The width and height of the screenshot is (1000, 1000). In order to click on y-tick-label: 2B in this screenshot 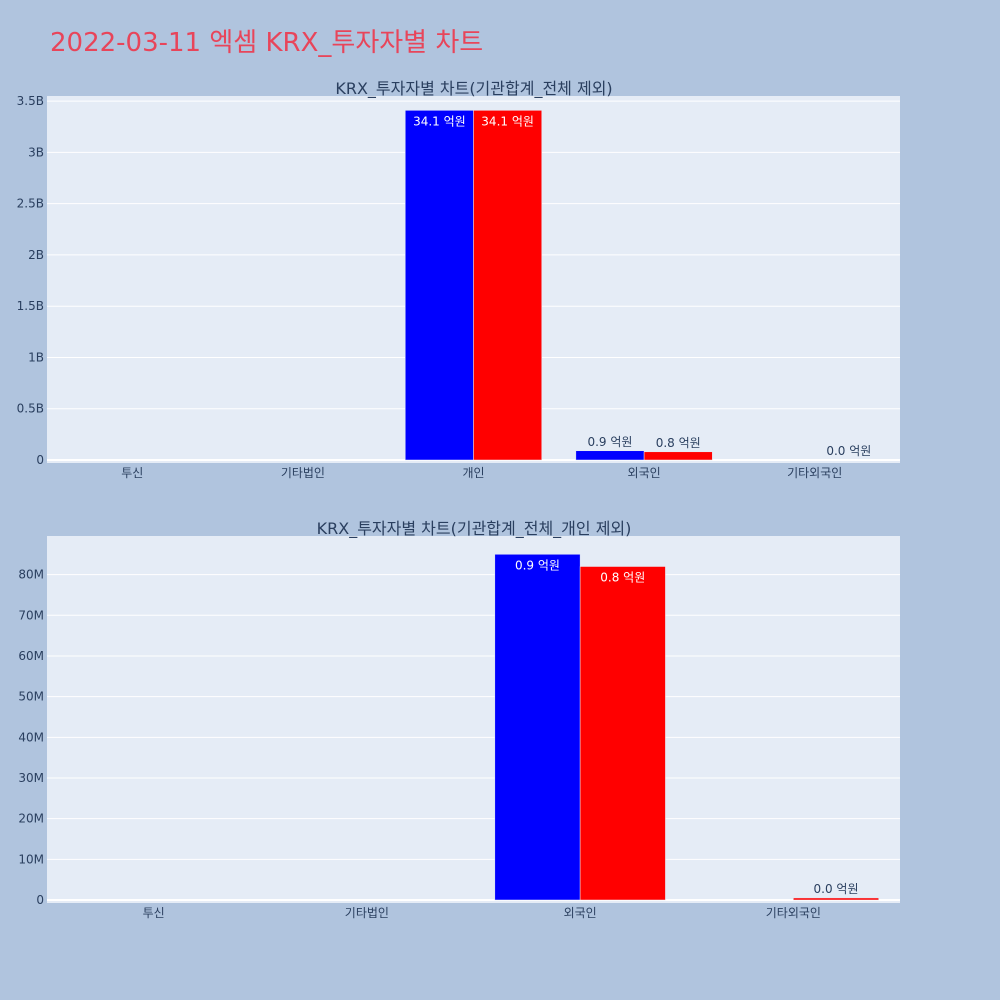, I will do `click(36, 255)`.